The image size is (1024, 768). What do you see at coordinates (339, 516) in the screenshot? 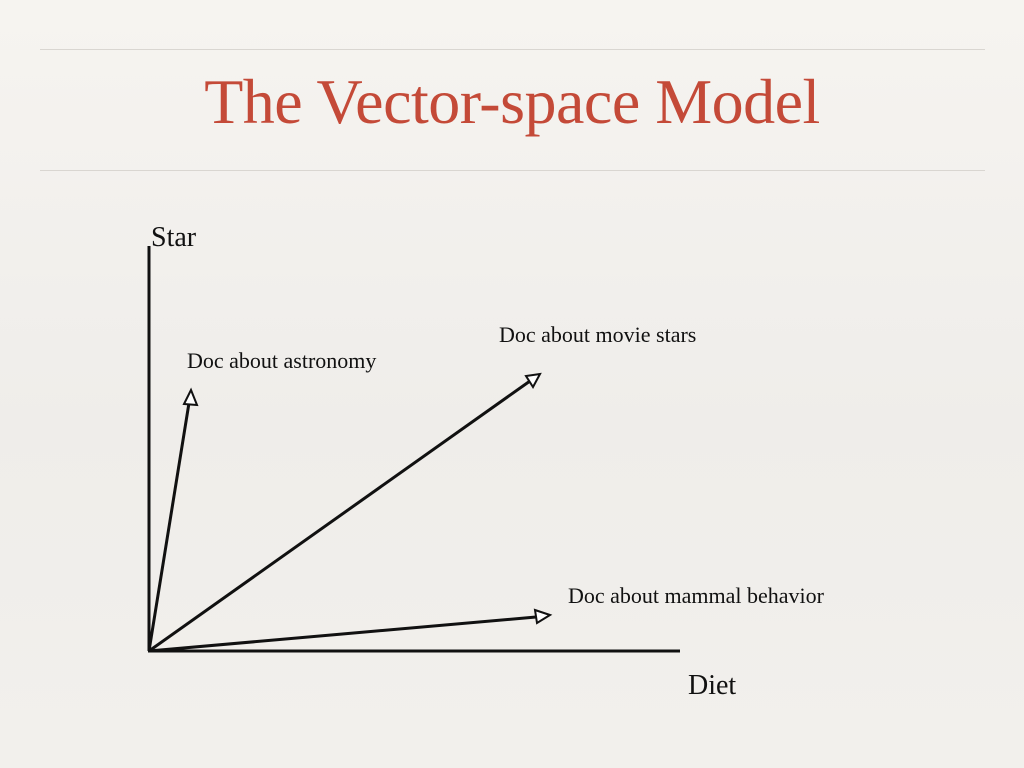
I see `vector-movie-stars` at bounding box center [339, 516].